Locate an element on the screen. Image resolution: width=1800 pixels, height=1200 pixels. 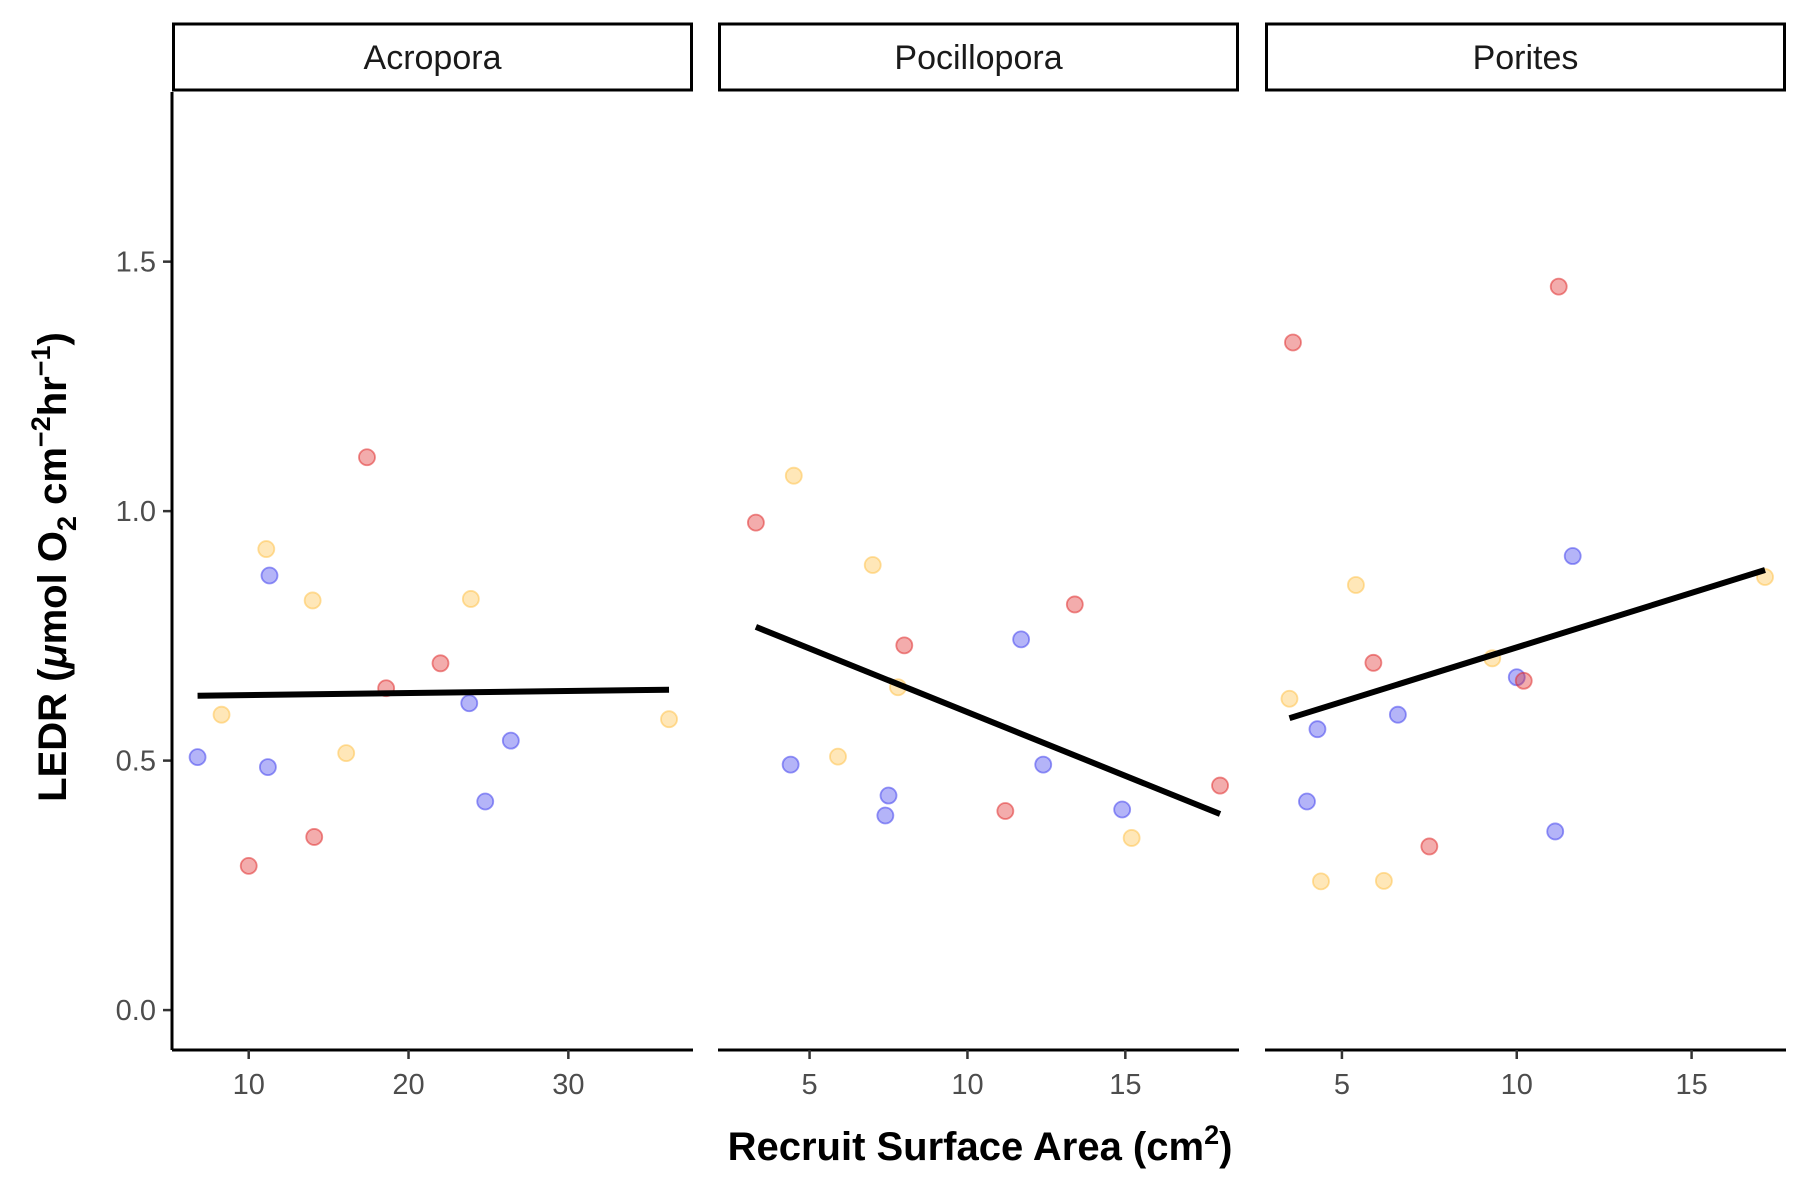
x-tick-label: 20 is located at coordinates (408, 1085).